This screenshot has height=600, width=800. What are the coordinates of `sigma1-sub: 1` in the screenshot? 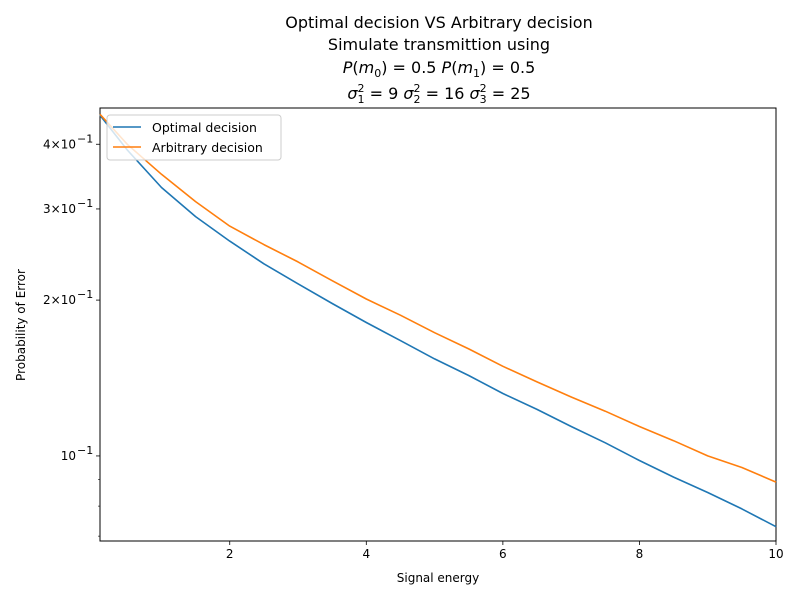 It's located at (361, 99).